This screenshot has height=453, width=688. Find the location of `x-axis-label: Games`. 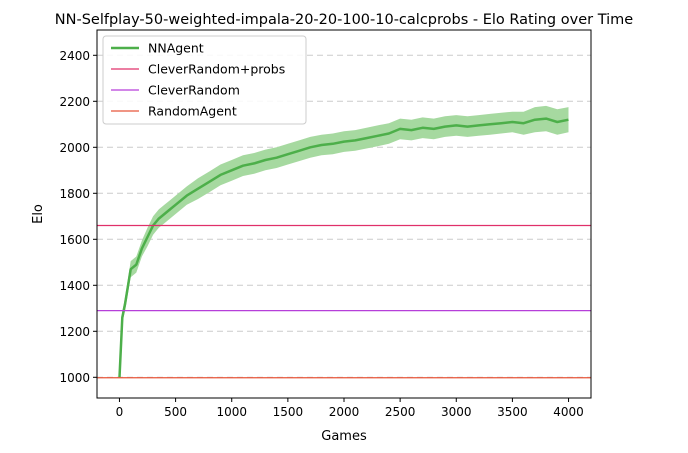

x-axis-label: Games is located at coordinates (344, 436).